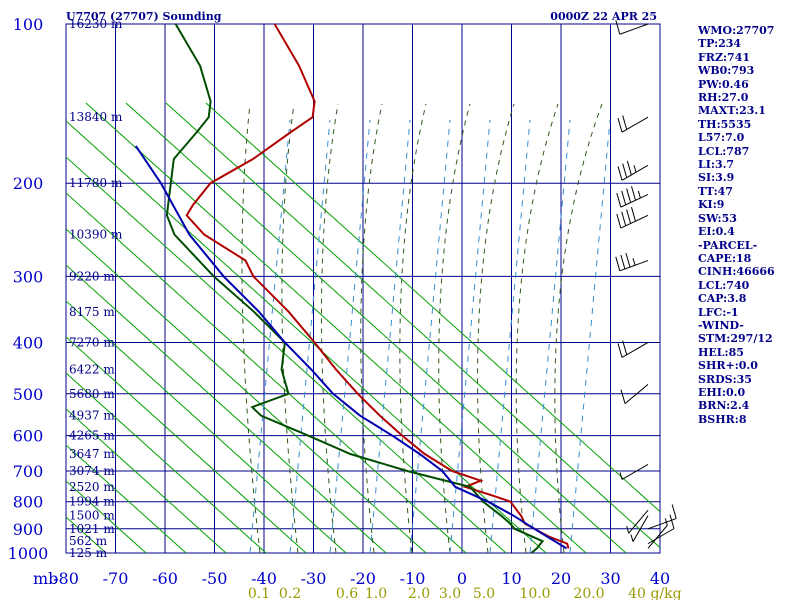 The image size is (800, 605). I want to click on index-line: FRZ:741, so click(724, 57).